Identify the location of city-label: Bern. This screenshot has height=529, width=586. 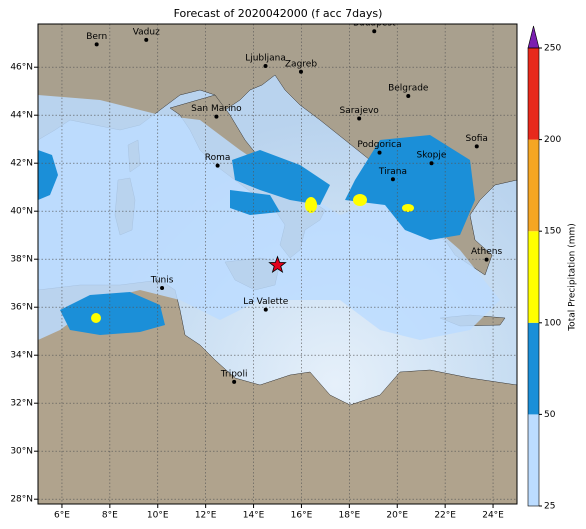
(96, 37).